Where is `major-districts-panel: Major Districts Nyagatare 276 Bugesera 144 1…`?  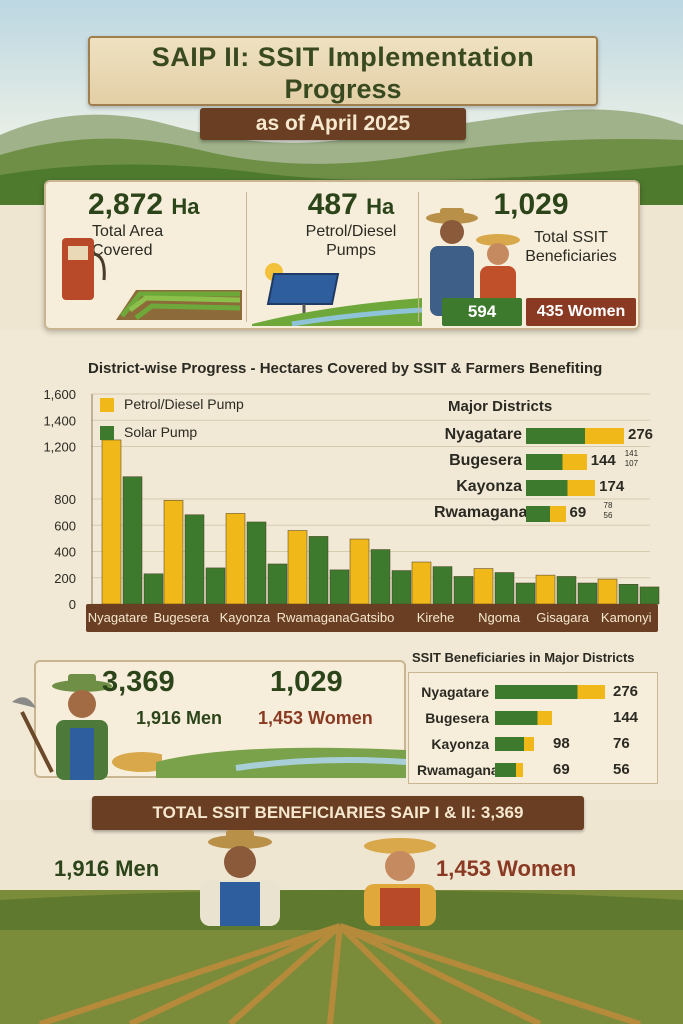 major-districts-panel: Major Districts Nyagatare 276 Bugesera 144 1… is located at coordinates (540, 459).